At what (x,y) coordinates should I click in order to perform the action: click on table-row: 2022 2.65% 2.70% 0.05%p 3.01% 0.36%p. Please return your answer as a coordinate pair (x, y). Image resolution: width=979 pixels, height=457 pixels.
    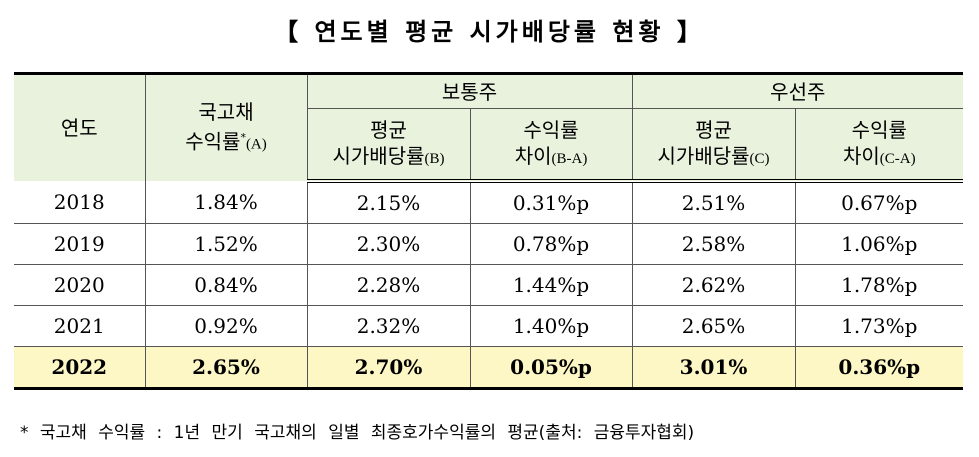
    Looking at the image, I should click on (489, 368).